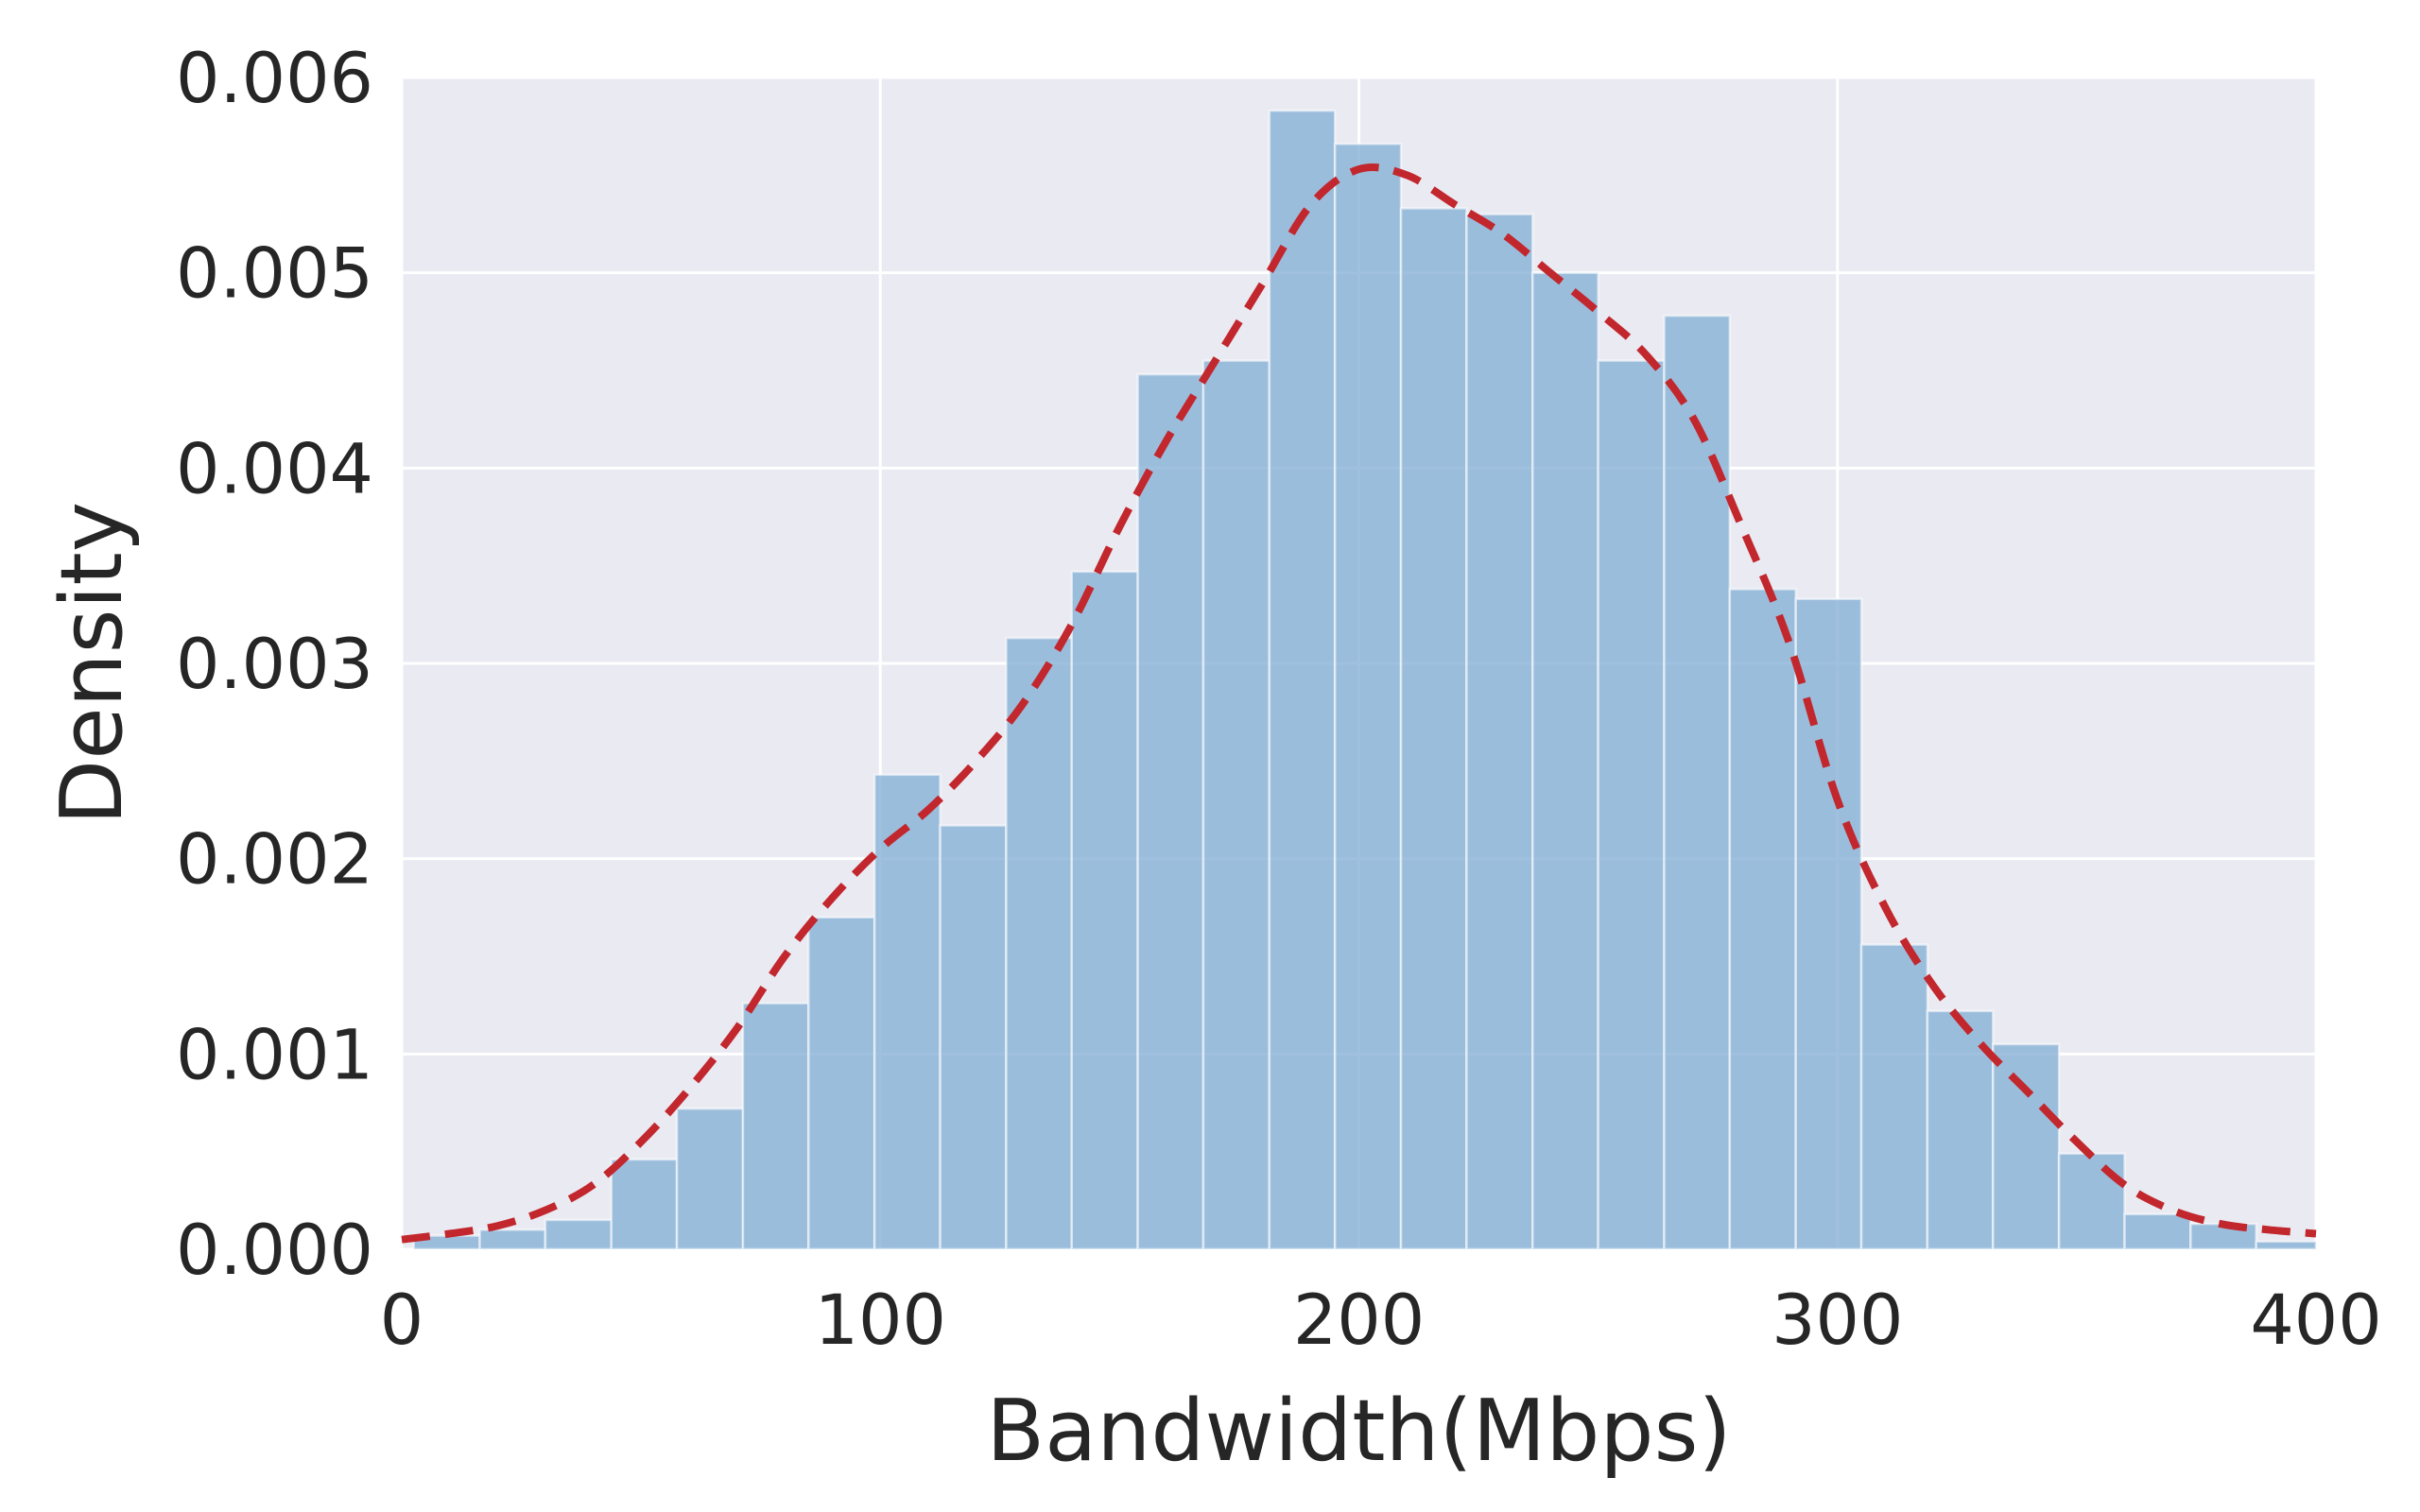  Describe the element at coordinates (274, 1251) in the screenshot. I see `y-tick-label: 0.000` at that location.